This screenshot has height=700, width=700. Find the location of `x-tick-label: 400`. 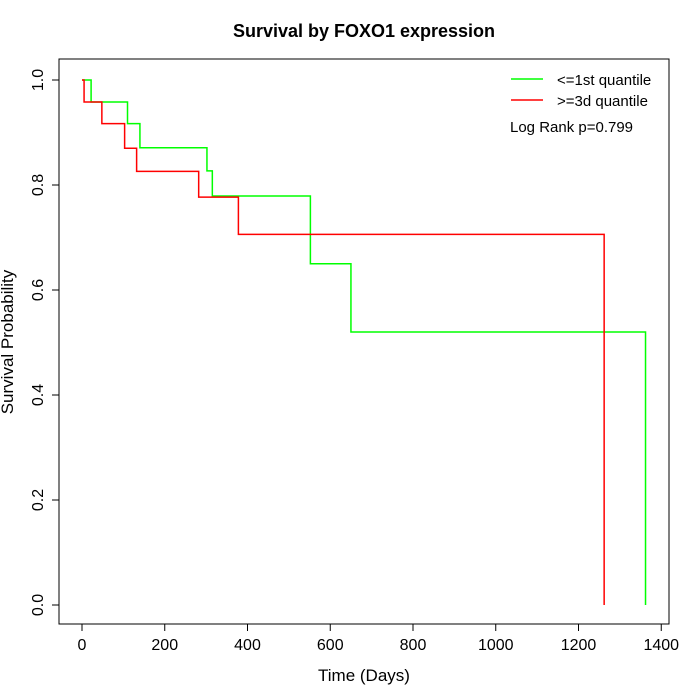

x-tick-label: 400 is located at coordinates (247, 645).